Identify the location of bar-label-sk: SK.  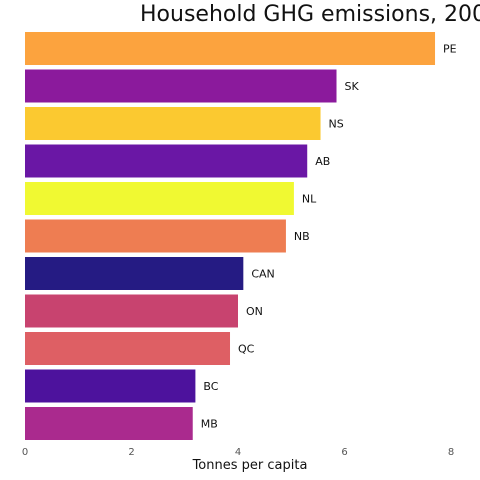
(352, 86).